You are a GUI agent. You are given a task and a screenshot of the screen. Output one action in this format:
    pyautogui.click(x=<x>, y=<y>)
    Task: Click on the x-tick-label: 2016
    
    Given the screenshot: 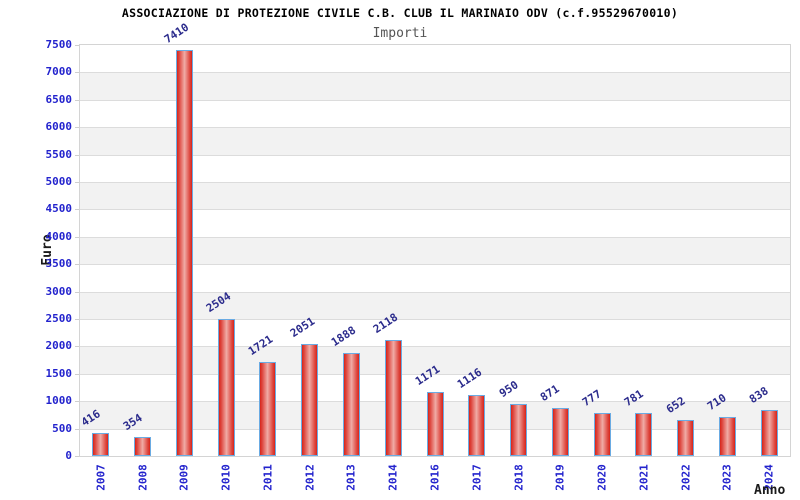 What is the action you would take?
    pyautogui.click(x=435, y=477)
    